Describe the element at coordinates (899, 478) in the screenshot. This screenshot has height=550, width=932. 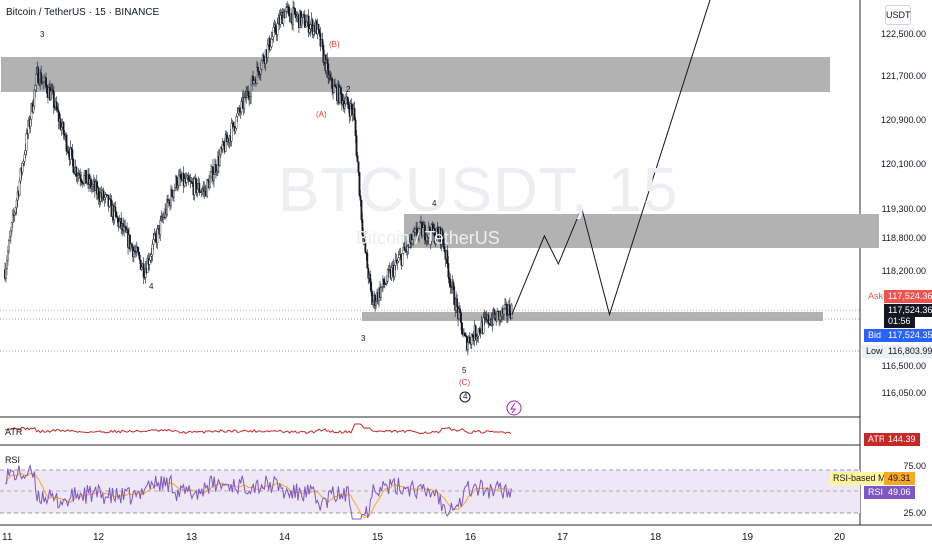
I see `rsi-ma-tag-value: 49.31` at that location.